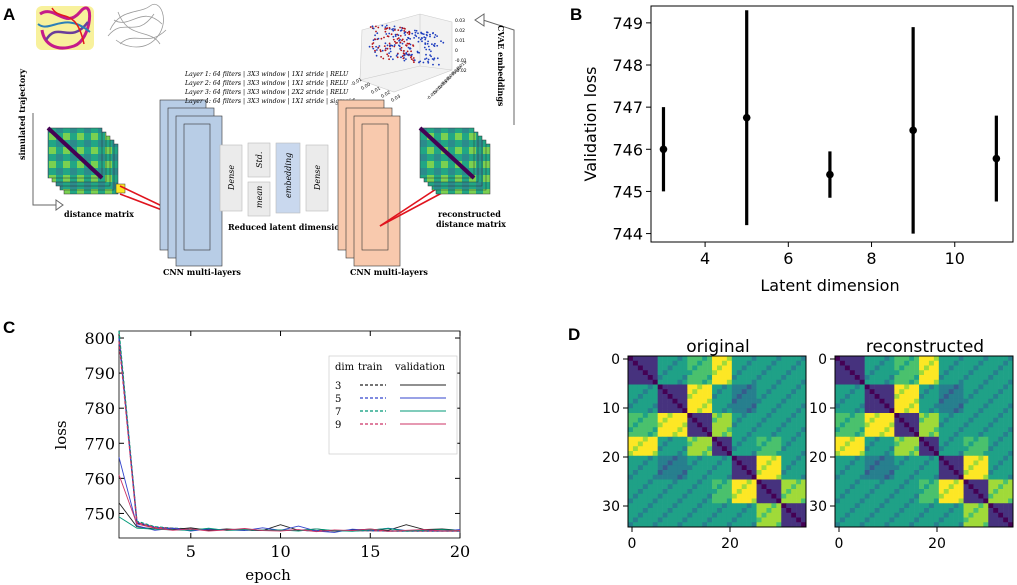 The image size is (1017, 585). I want to click on legend-dim-9: 9, so click(338, 425).